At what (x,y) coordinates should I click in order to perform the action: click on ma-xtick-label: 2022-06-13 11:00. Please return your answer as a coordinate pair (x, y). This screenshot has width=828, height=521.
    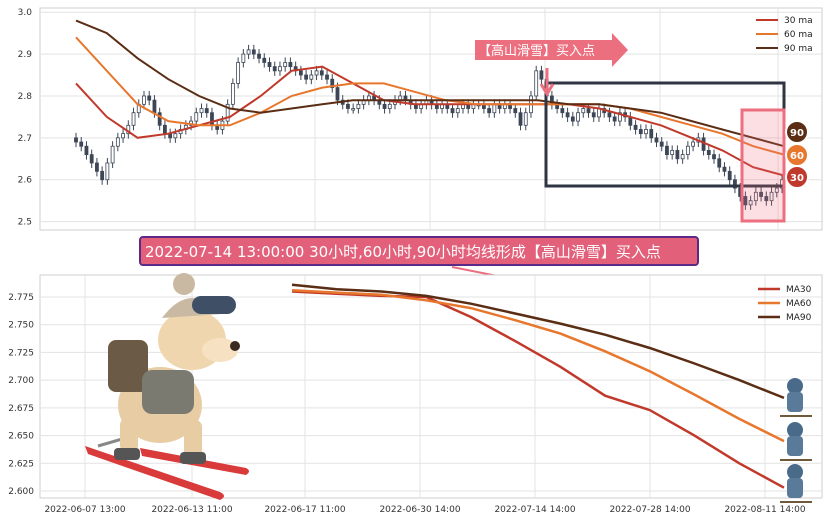
    Looking at the image, I should click on (191, 510).